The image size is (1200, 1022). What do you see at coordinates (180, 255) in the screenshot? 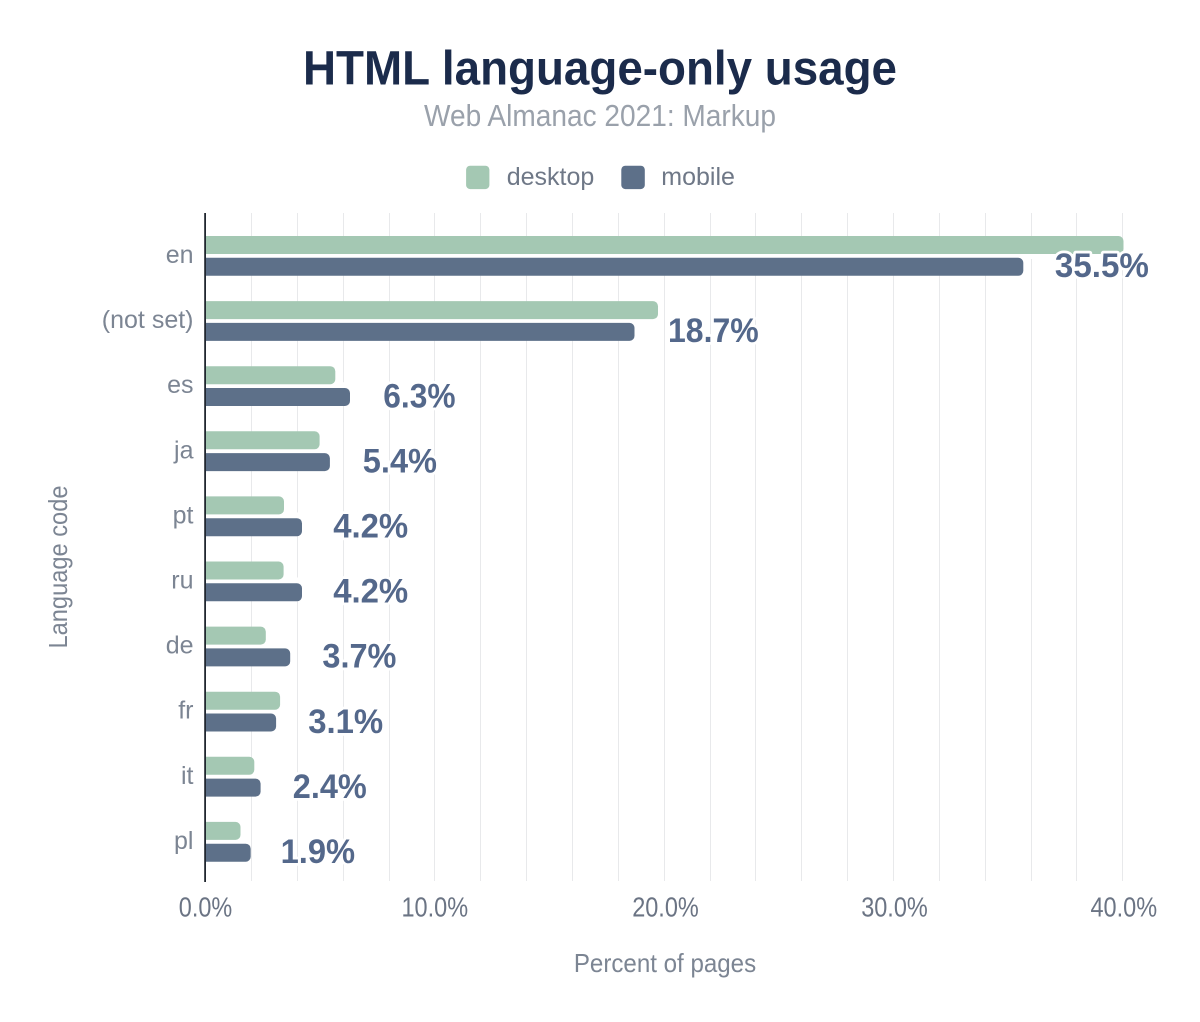
I see `svg-text: en` at bounding box center [180, 255].